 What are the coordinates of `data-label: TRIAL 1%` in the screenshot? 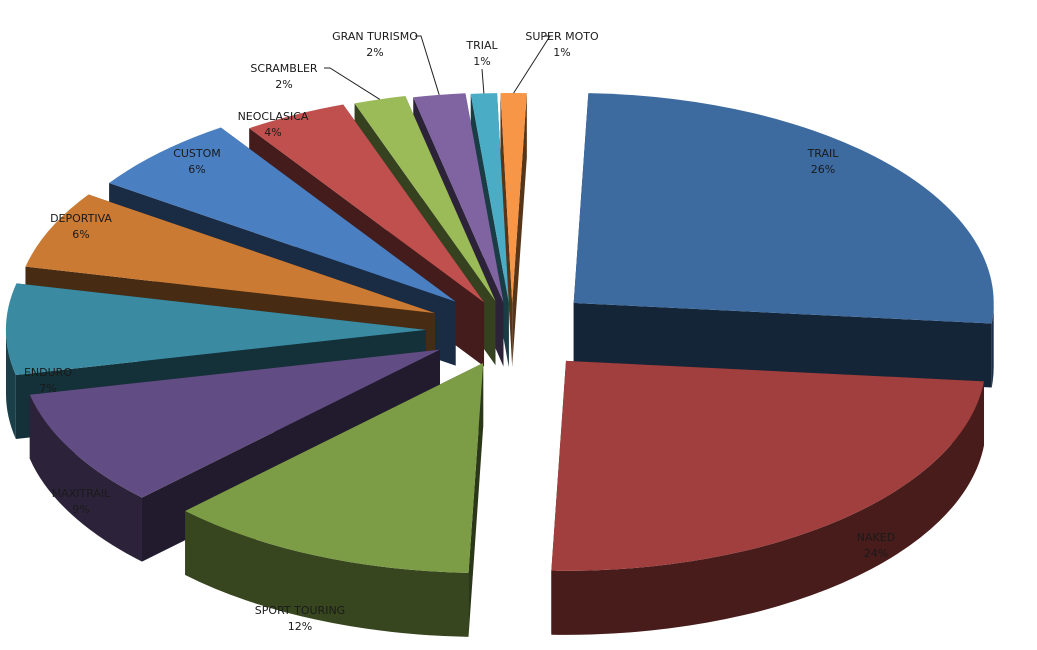 It's located at (481, 53).